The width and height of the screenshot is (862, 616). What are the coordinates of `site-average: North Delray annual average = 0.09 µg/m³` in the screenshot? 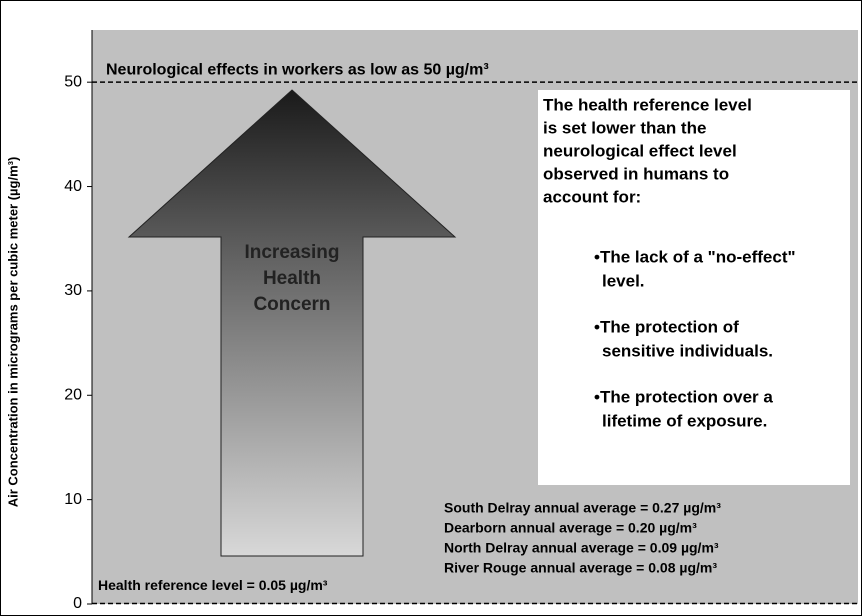 It's located at (581, 548).